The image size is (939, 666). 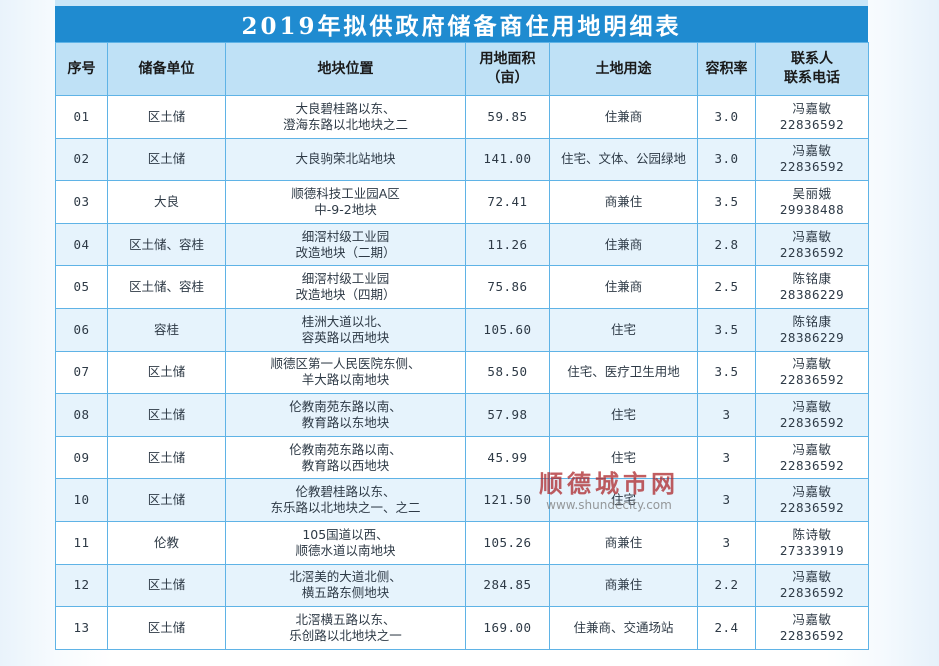 I want to click on header-area-line1: 用地面积, so click(x=507, y=59).